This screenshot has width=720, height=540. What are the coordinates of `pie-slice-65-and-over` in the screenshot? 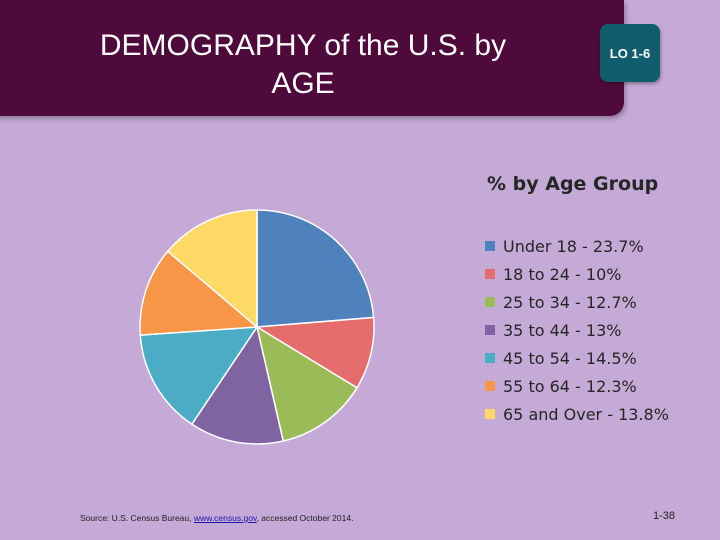 It's located at (212, 269).